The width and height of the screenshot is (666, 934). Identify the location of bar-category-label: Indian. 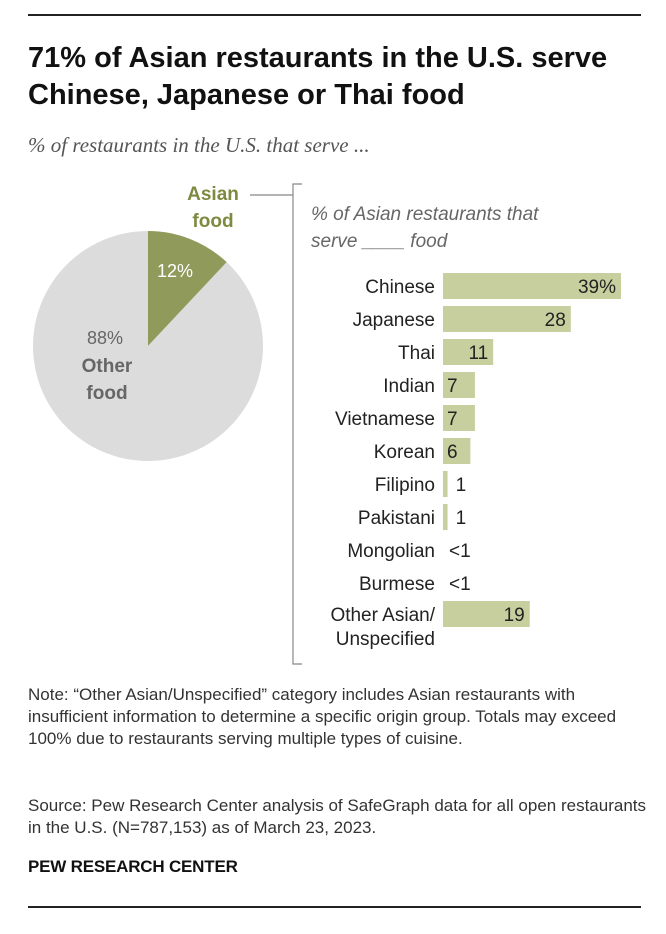
(409, 386).